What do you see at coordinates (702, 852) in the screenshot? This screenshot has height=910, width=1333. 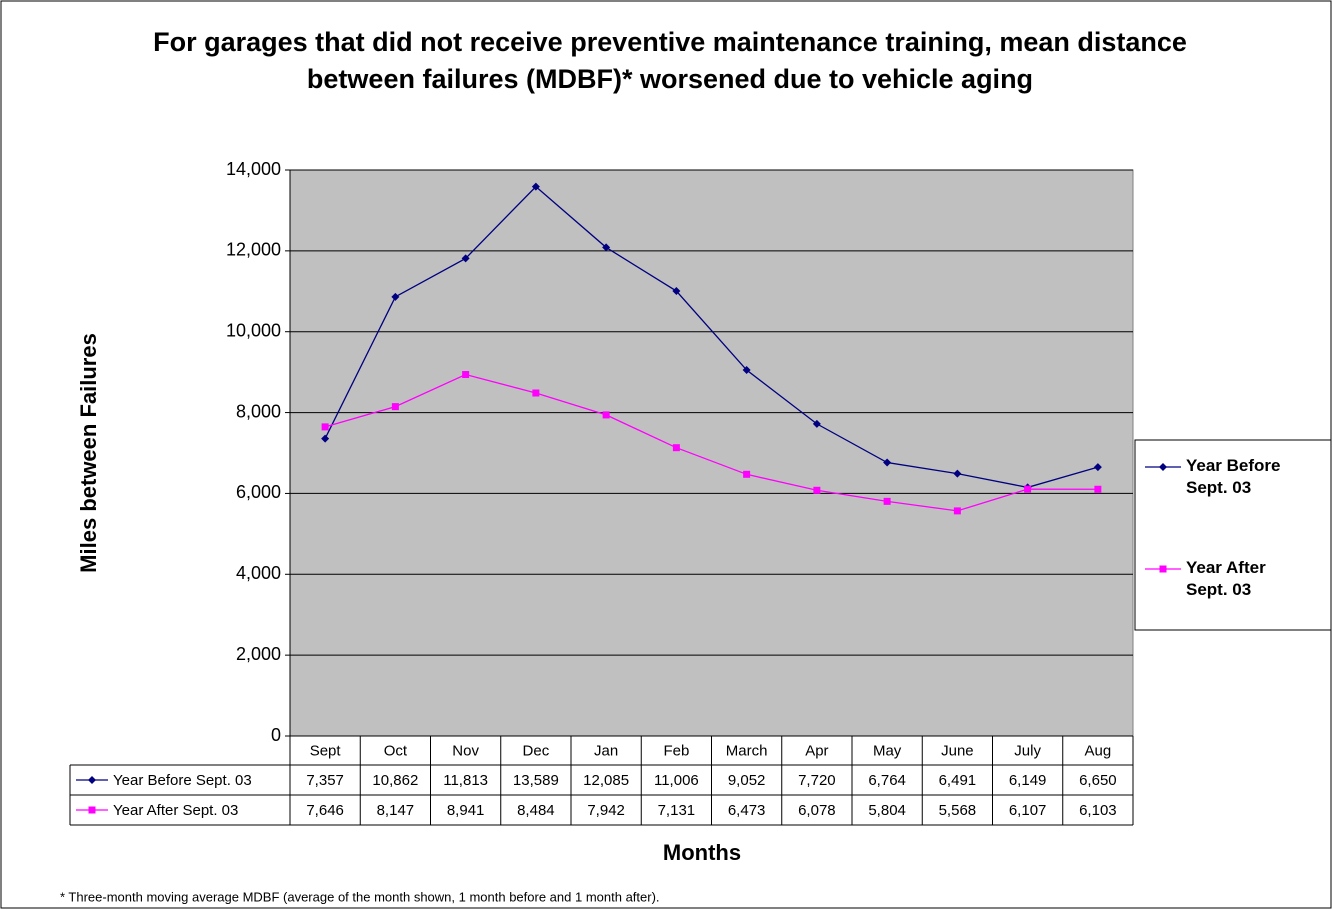 I see `x-axis-label: Months` at bounding box center [702, 852].